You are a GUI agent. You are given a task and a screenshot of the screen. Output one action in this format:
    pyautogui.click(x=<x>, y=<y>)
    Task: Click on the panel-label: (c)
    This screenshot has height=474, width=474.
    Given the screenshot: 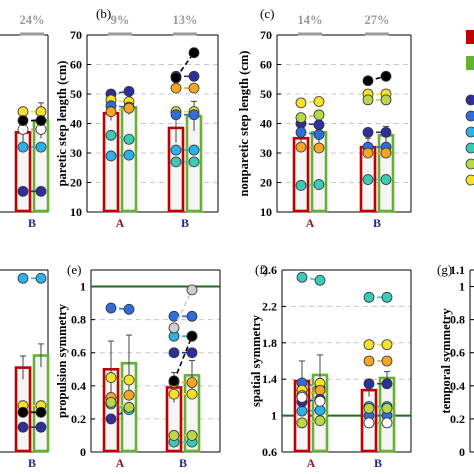 What is the action you would take?
    pyautogui.click(x=267, y=13)
    